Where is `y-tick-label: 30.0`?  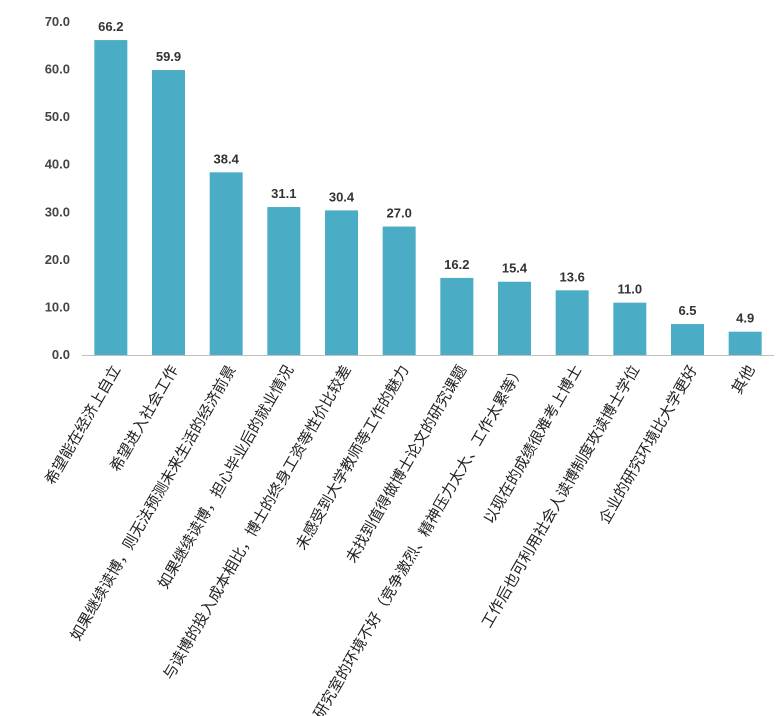 y-tick-label: 30.0 is located at coordinates (57, 211).